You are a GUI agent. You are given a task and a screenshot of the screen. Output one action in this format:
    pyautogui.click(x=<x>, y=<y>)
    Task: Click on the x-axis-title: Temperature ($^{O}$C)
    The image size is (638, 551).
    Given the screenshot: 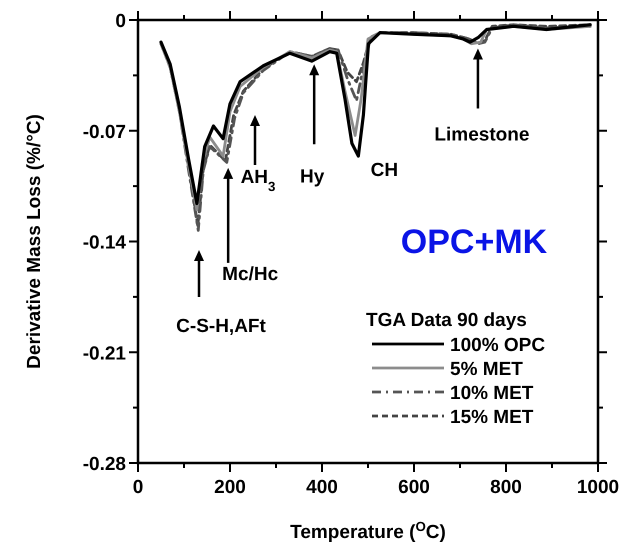 What is the action you would take?
    pyautogui.click(x=368, y=530)
    